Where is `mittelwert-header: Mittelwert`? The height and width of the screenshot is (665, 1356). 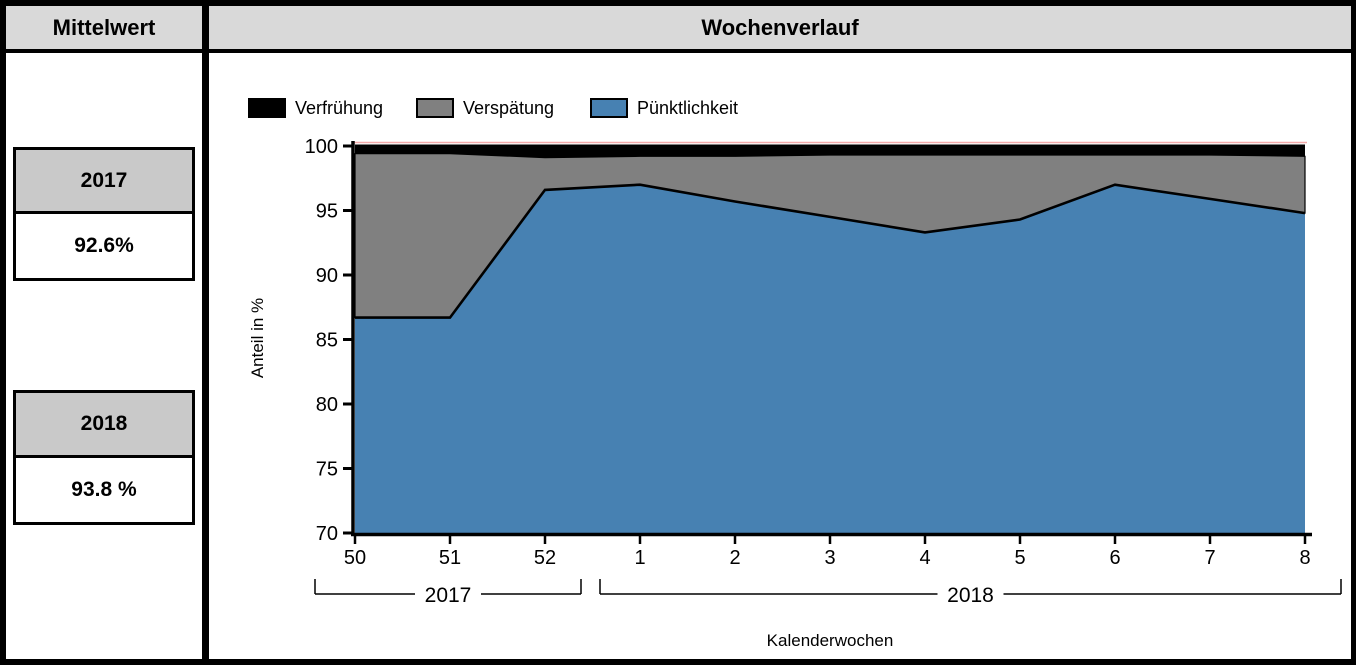 mittelwert-header: Mittelwert is located at coordinates (104, 29).